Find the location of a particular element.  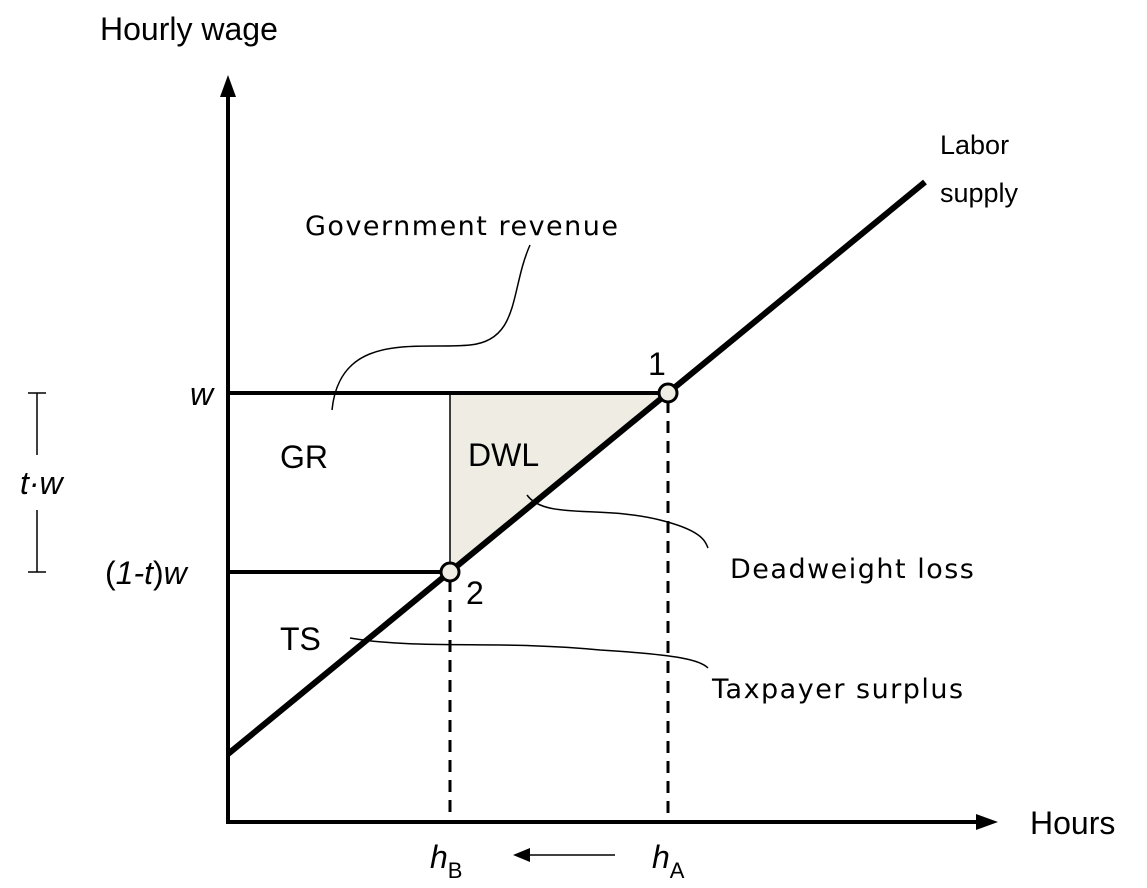

gr-leader is located at coordinates (431, 327).